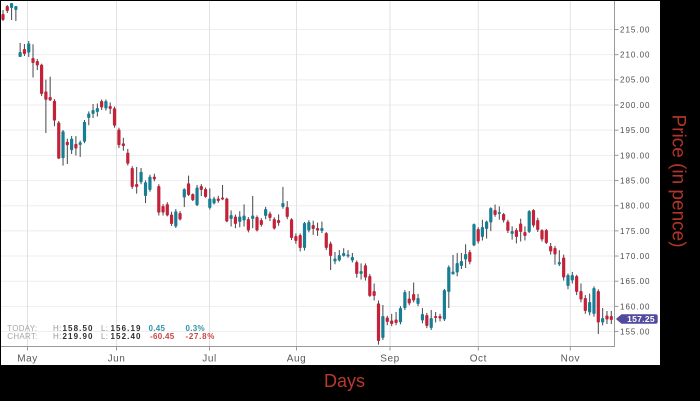  I want to click on svg-text: Nov, so click(570, 359).